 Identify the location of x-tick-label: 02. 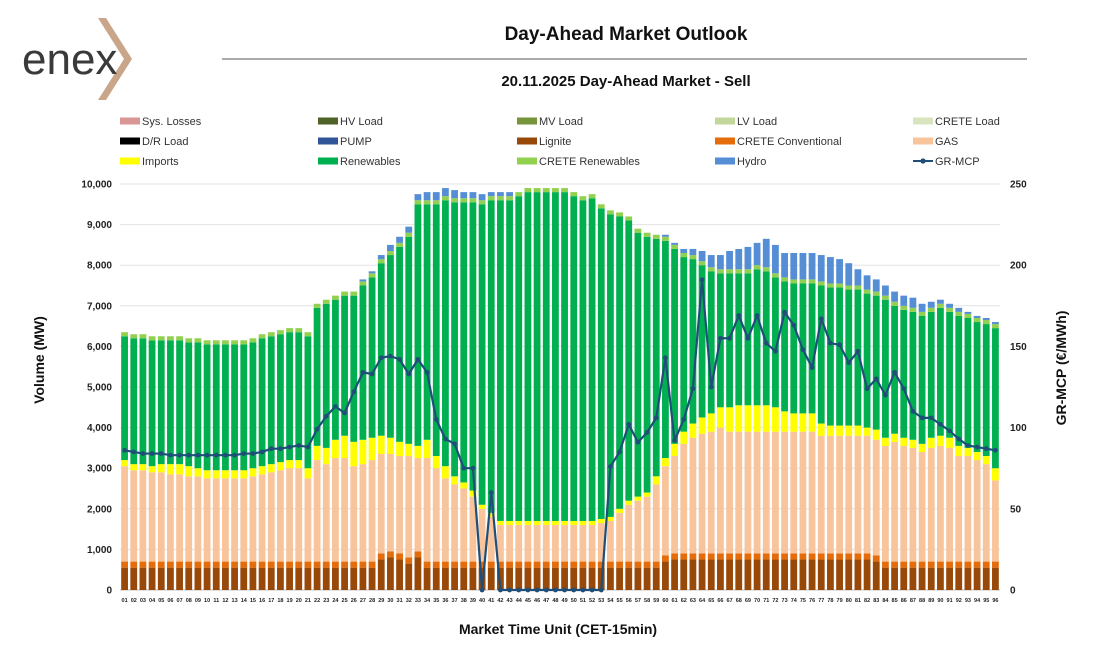
(134, 601).